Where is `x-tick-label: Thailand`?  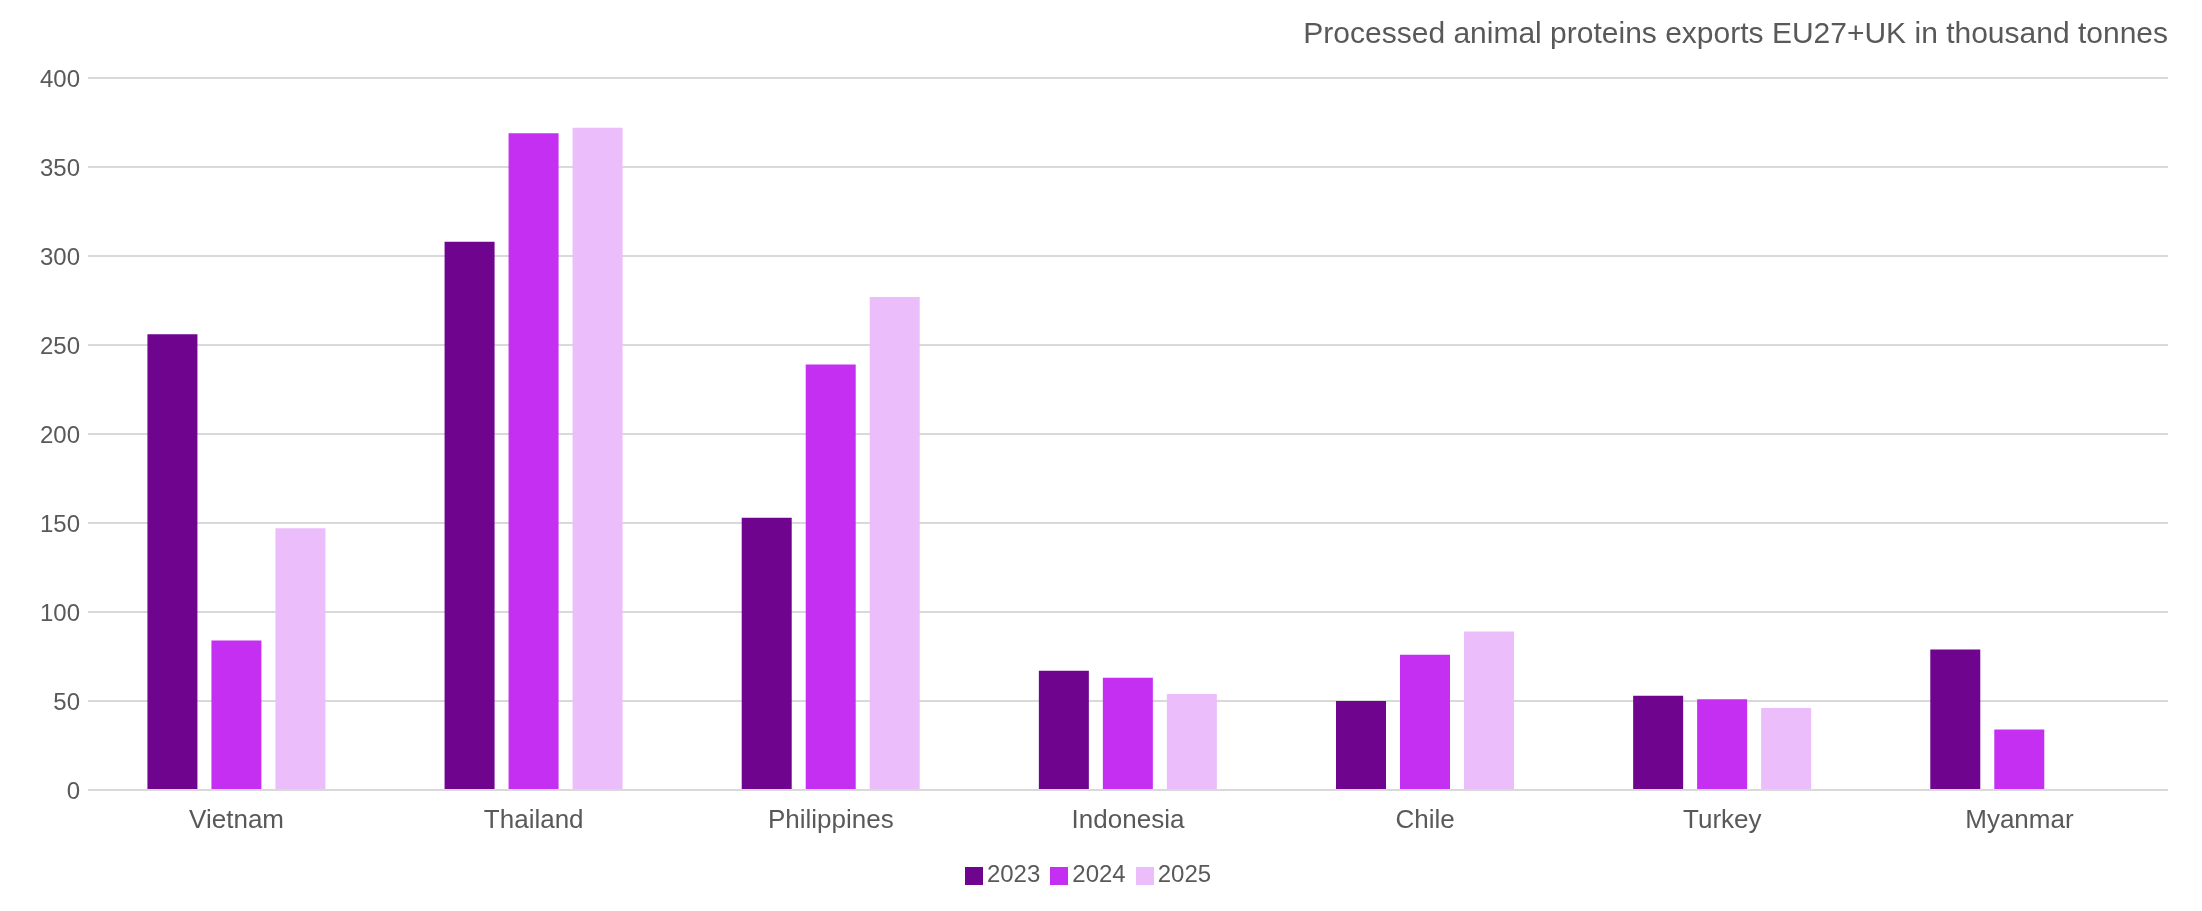 x-tick-label: Thailand is located at coordinates (533, 819).